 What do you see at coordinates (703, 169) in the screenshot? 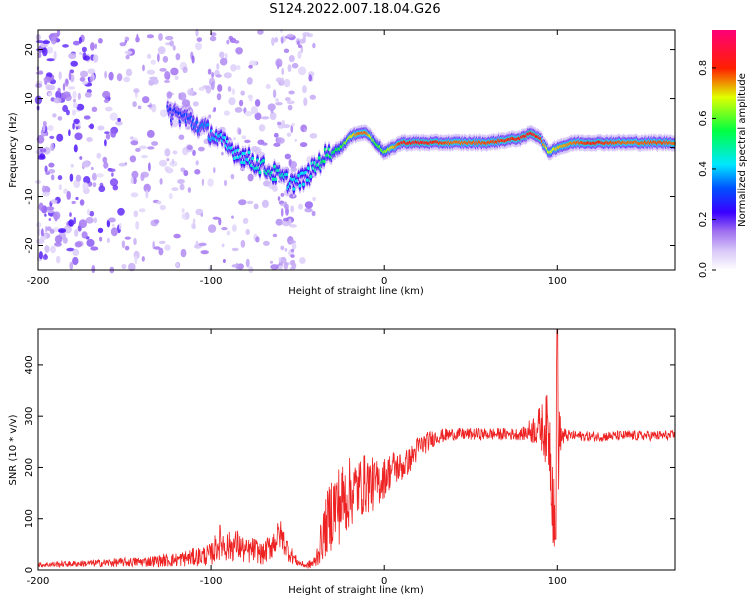
I see `colorbar-tick-label: 0.4` at bounding box center [703, 169].